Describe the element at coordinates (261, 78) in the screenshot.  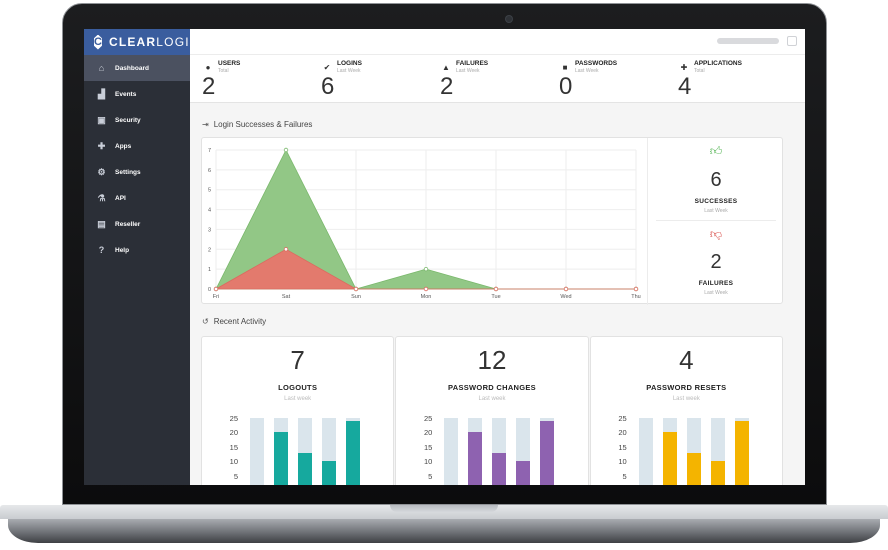
I see `stat-users: ● USERS Total 2` at that location.